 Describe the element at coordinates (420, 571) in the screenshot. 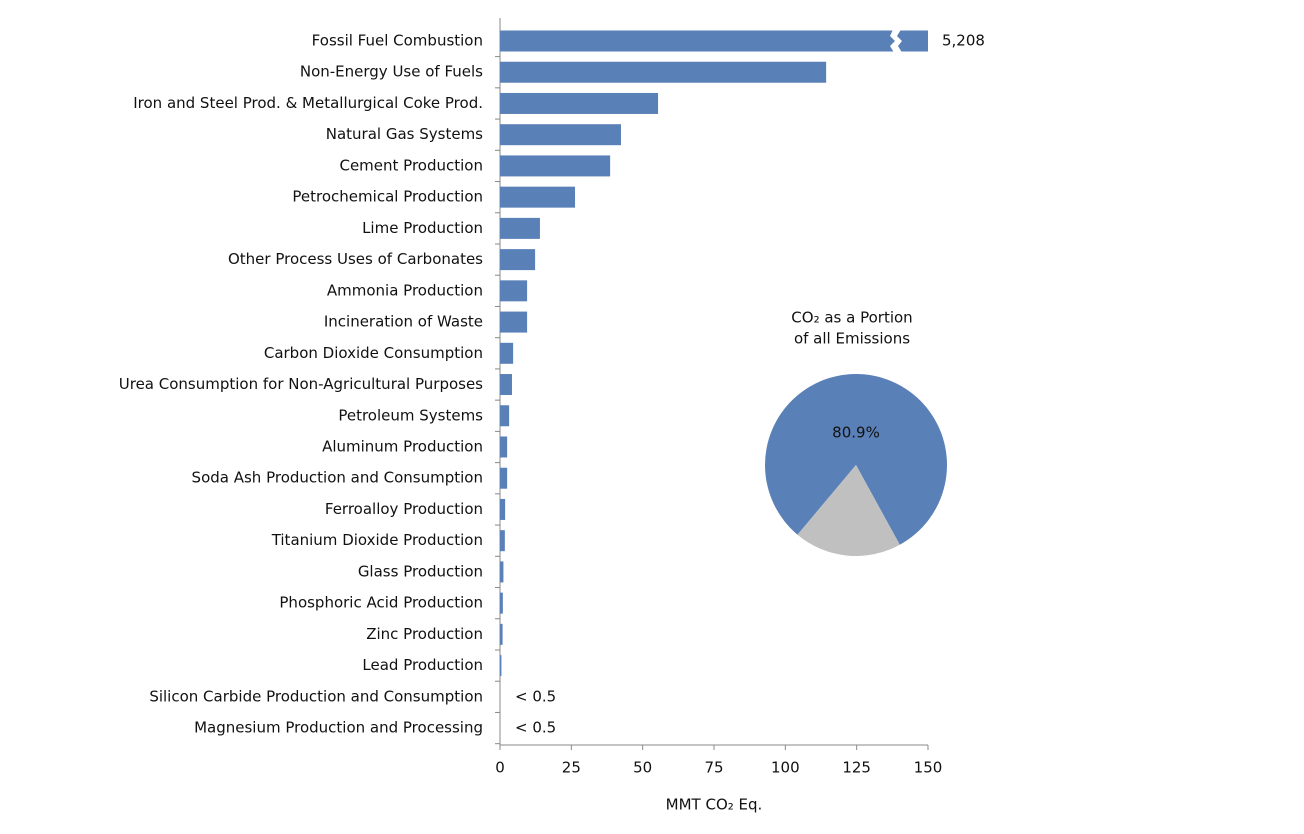

I see `y-tick-label: Glass Production` at that location.